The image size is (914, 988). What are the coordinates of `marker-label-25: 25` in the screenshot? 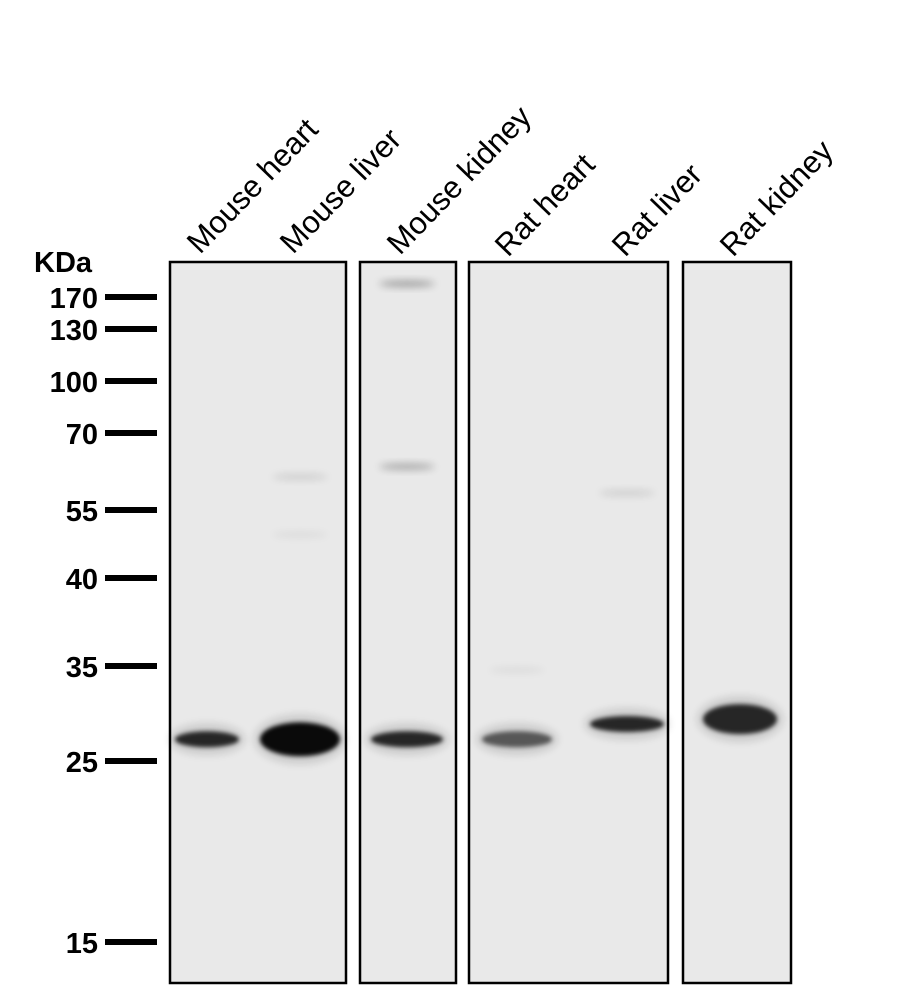 It's located at (82, 763).